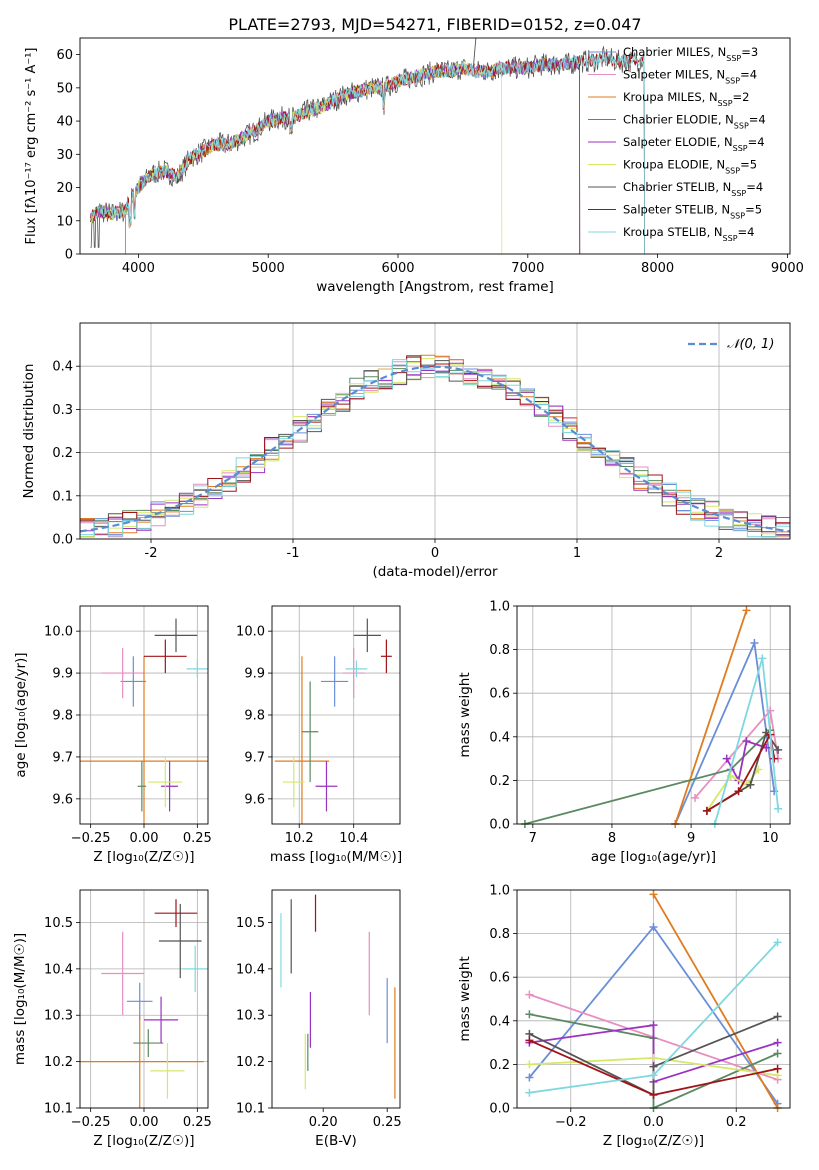 Image resolution: width=819 pixels, height=1170 pixels. I want to click on spectrum-line-chabrier-miles, so click(335, 155).